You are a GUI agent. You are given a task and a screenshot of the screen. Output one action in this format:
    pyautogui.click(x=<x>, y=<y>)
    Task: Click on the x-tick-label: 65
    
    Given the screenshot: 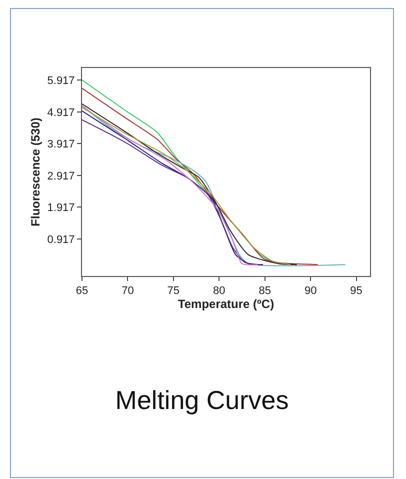 What is the action you would take?
    pyautogui.click(x=82, y=291)
    